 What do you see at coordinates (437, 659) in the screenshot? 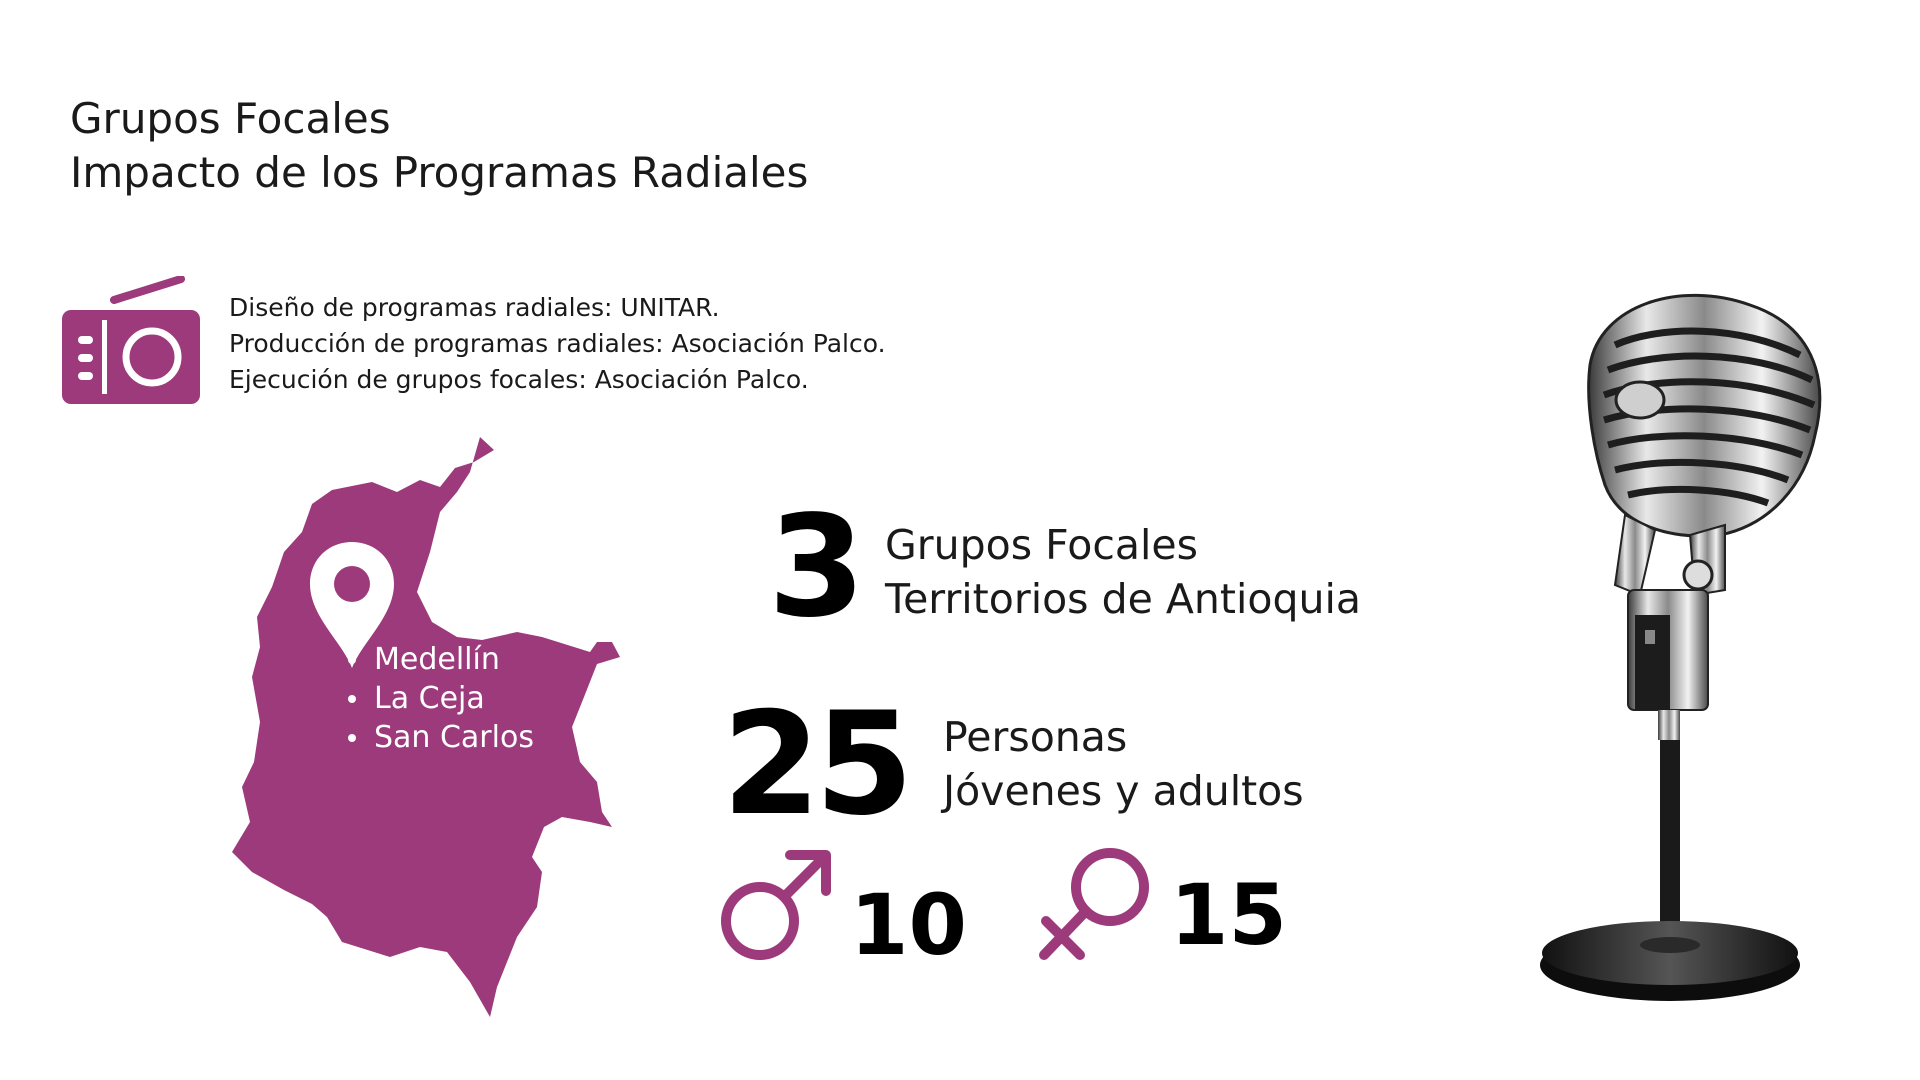
I see `city-item: Medellín` at bounding box center [437, 659].